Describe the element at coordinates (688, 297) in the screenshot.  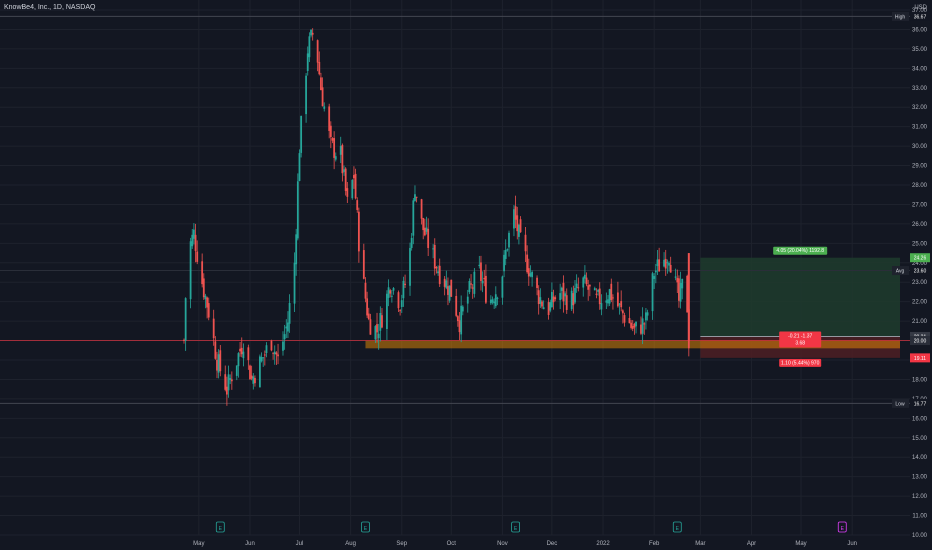
I see `last-candle` at that location.